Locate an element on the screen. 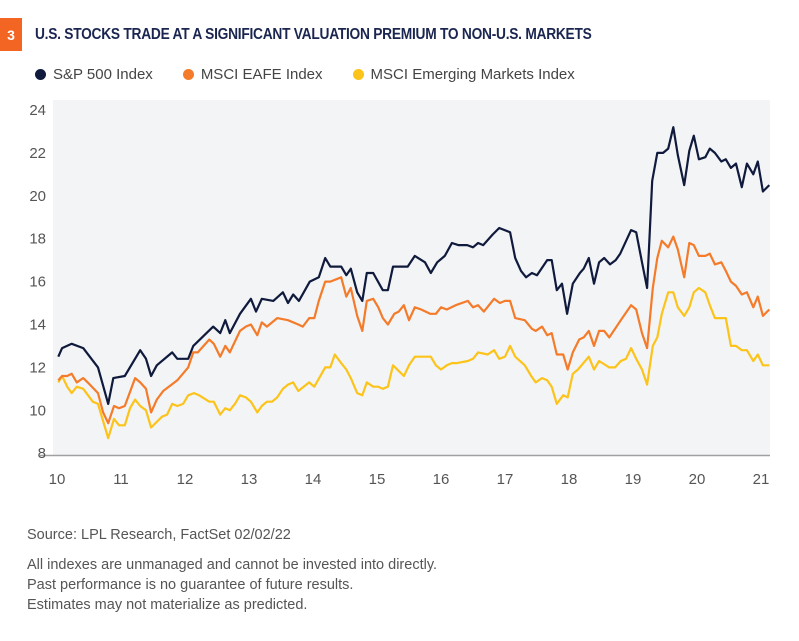 The width and height of the screenshot is (799, 641). legend-dot-sp500 is located at coordinates (40, 74).